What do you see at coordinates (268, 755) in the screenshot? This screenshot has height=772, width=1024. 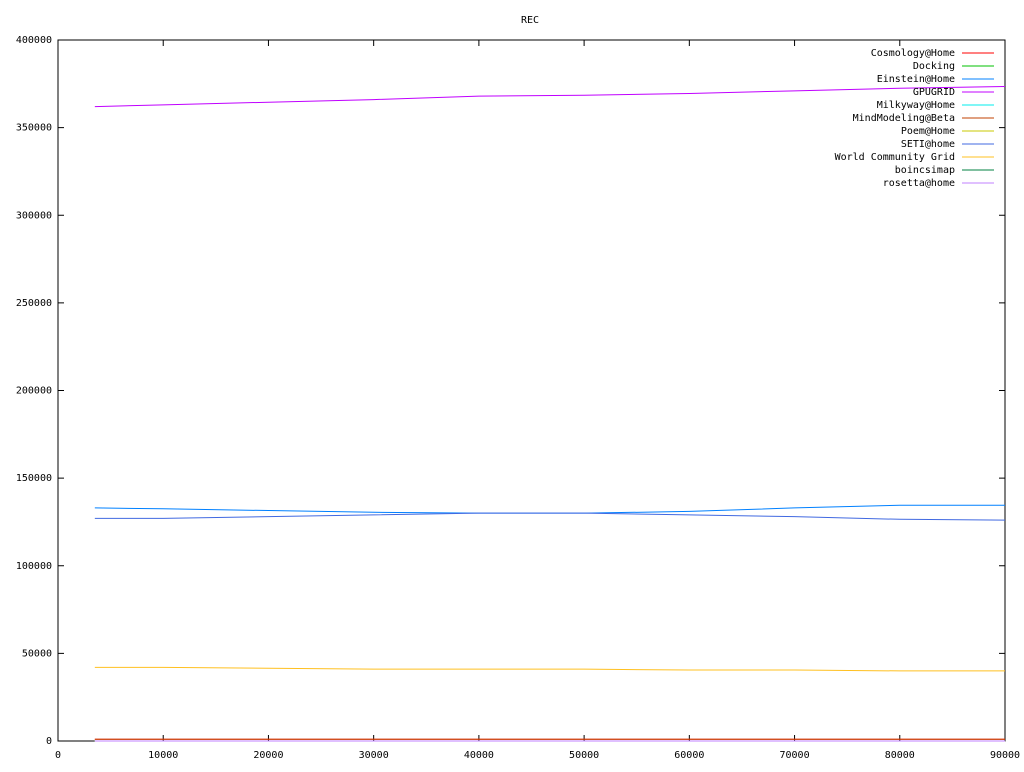 I see `x-tick-label: 20000` at bounding box center [268, 755].